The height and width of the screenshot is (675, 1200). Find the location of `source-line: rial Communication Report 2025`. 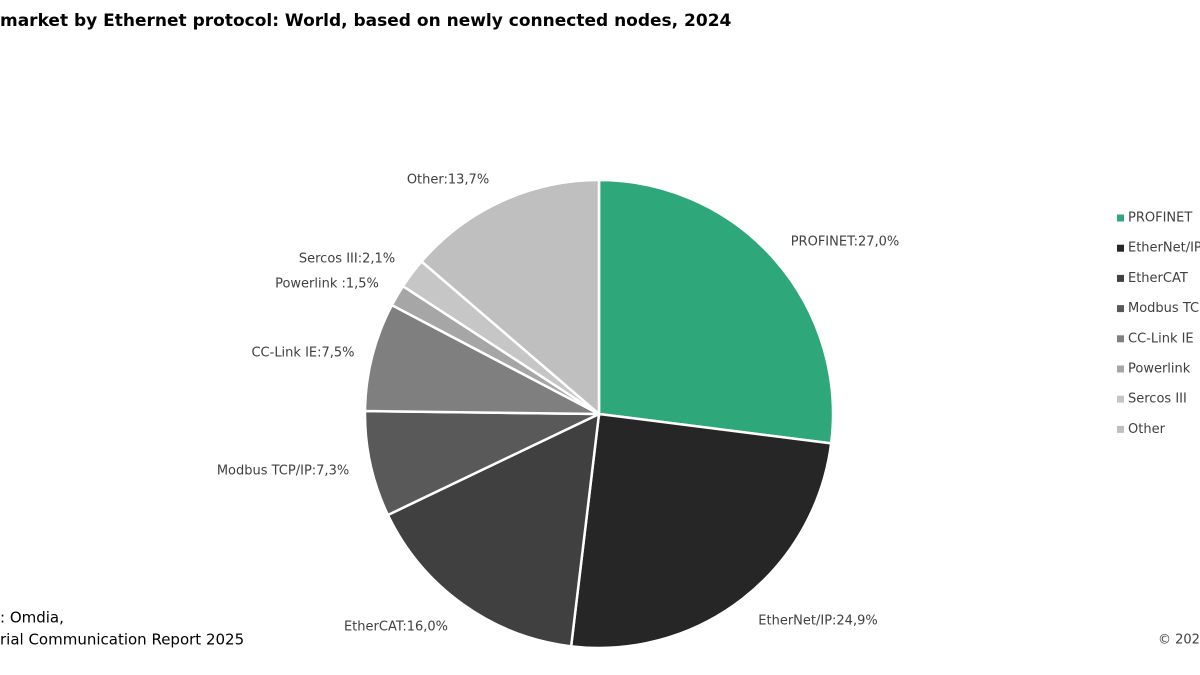

source-line: rial Communication Report 2025 is located at coordinates (122, 640).